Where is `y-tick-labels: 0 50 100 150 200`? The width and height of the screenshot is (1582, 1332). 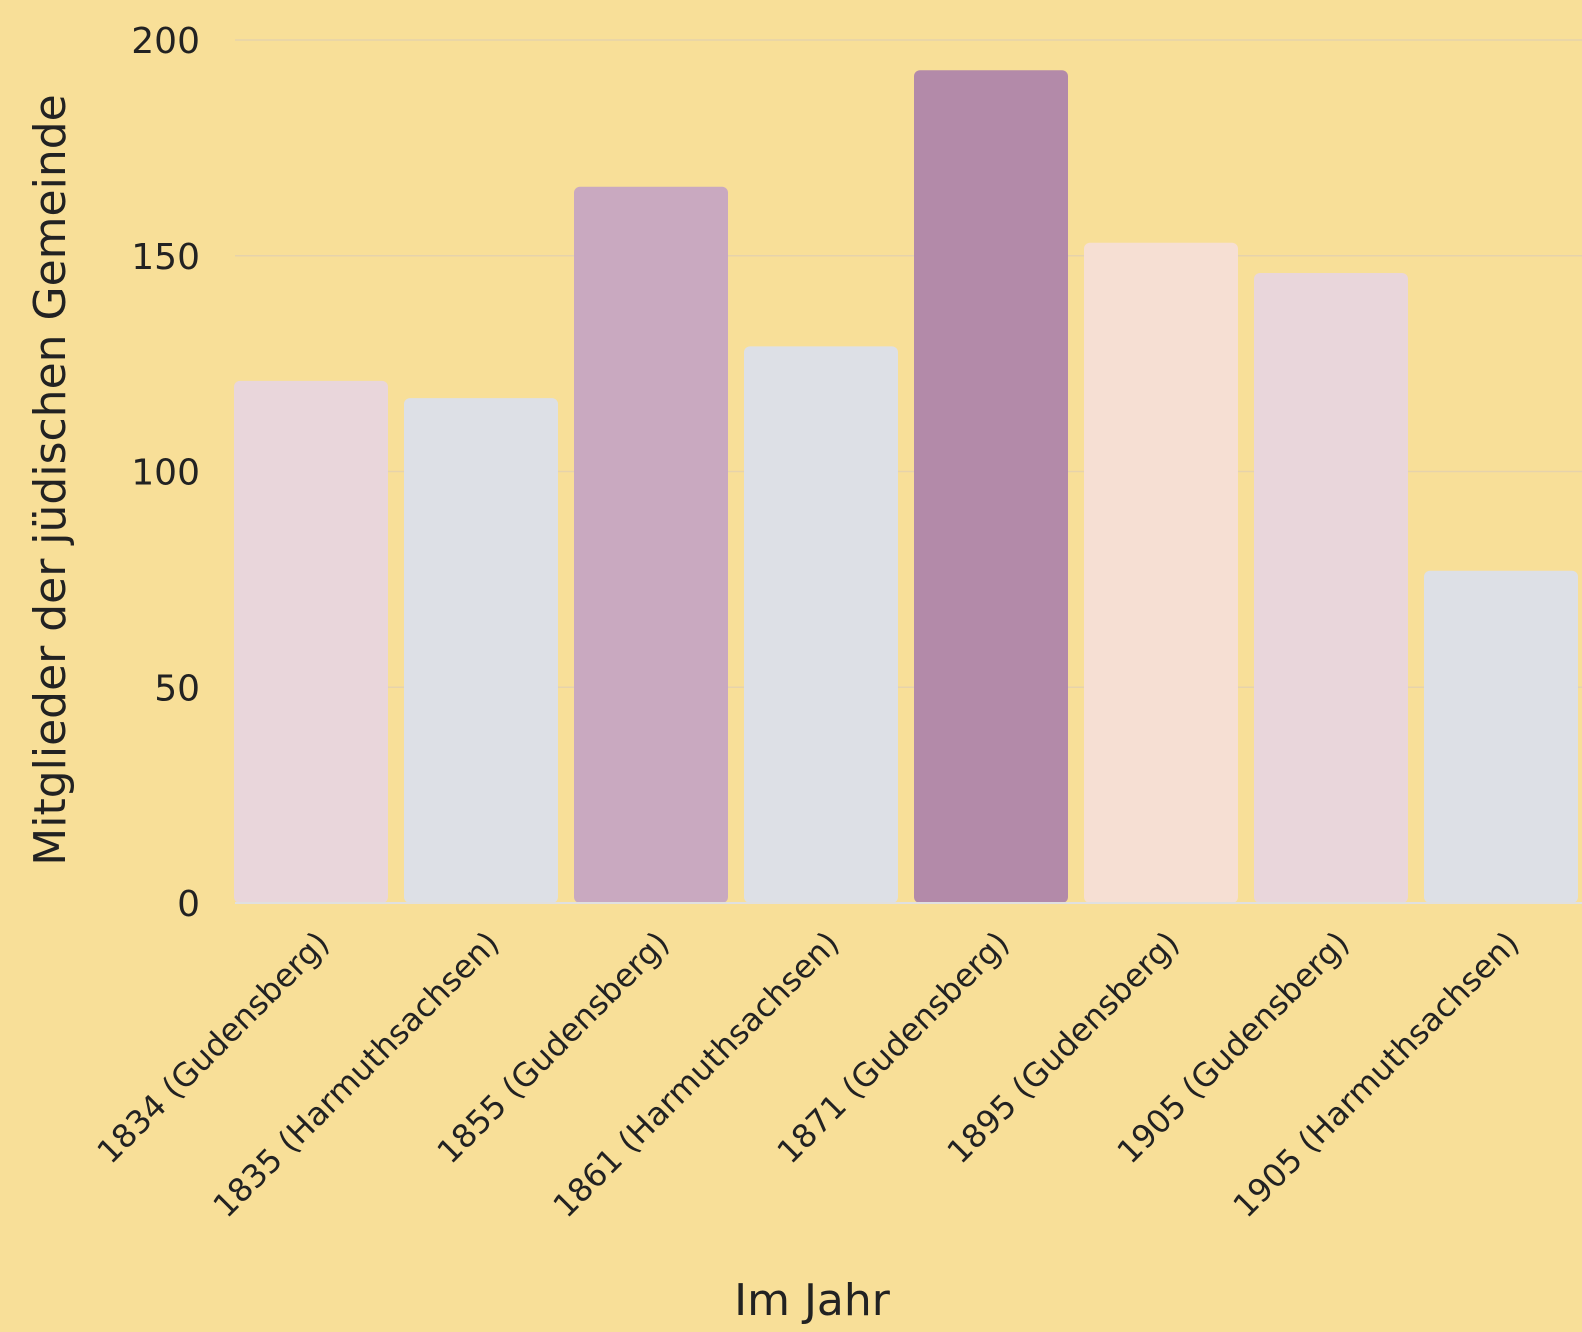
y-tick-labels: 0 50 100 150 200 is located at coordinates (165, 473).